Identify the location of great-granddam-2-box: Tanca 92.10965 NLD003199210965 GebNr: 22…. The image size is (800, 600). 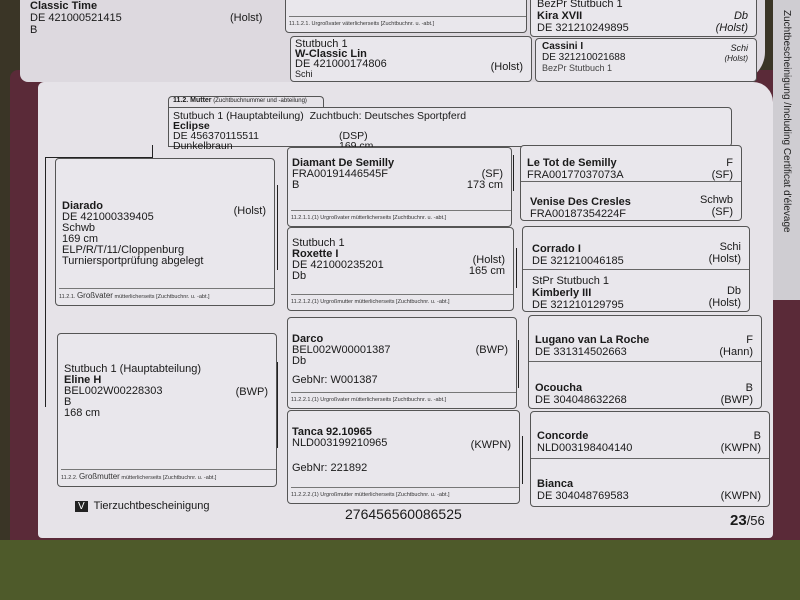
(403, 457).